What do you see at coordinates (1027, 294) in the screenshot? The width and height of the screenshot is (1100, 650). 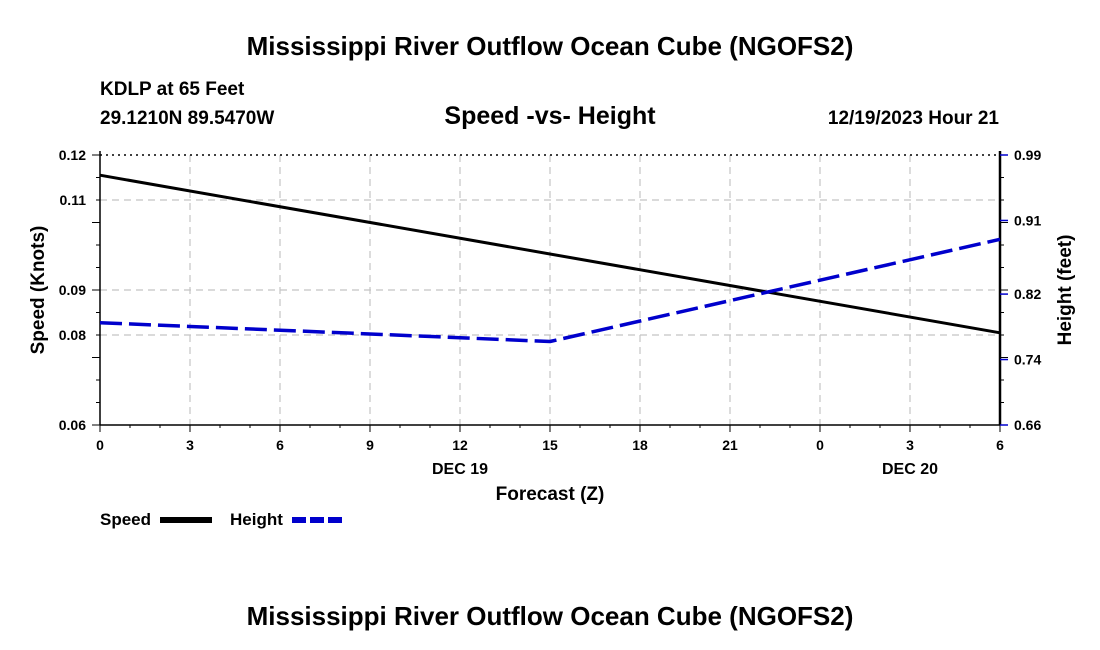 I see `y2-tick-label: 0.82` at bounding box center [1027, 294].